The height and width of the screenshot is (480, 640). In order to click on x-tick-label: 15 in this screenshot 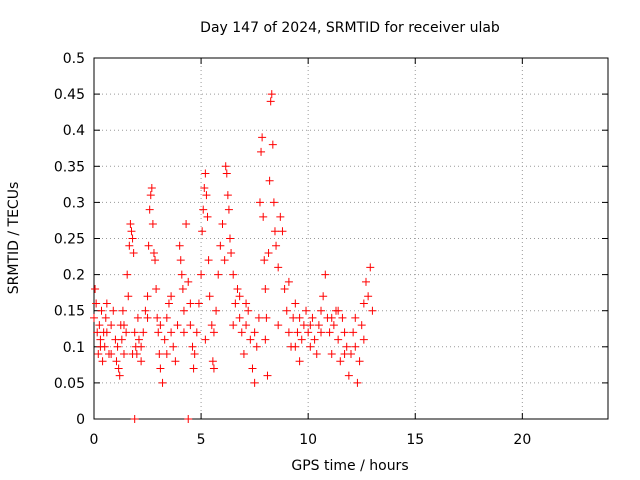, I will do `click(415, 440)`.